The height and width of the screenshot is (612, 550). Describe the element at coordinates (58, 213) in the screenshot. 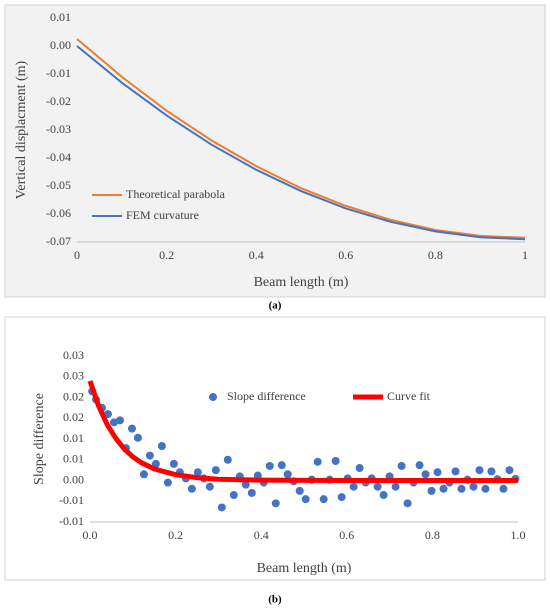

I see `y-tick-label: -0.06` at that location.